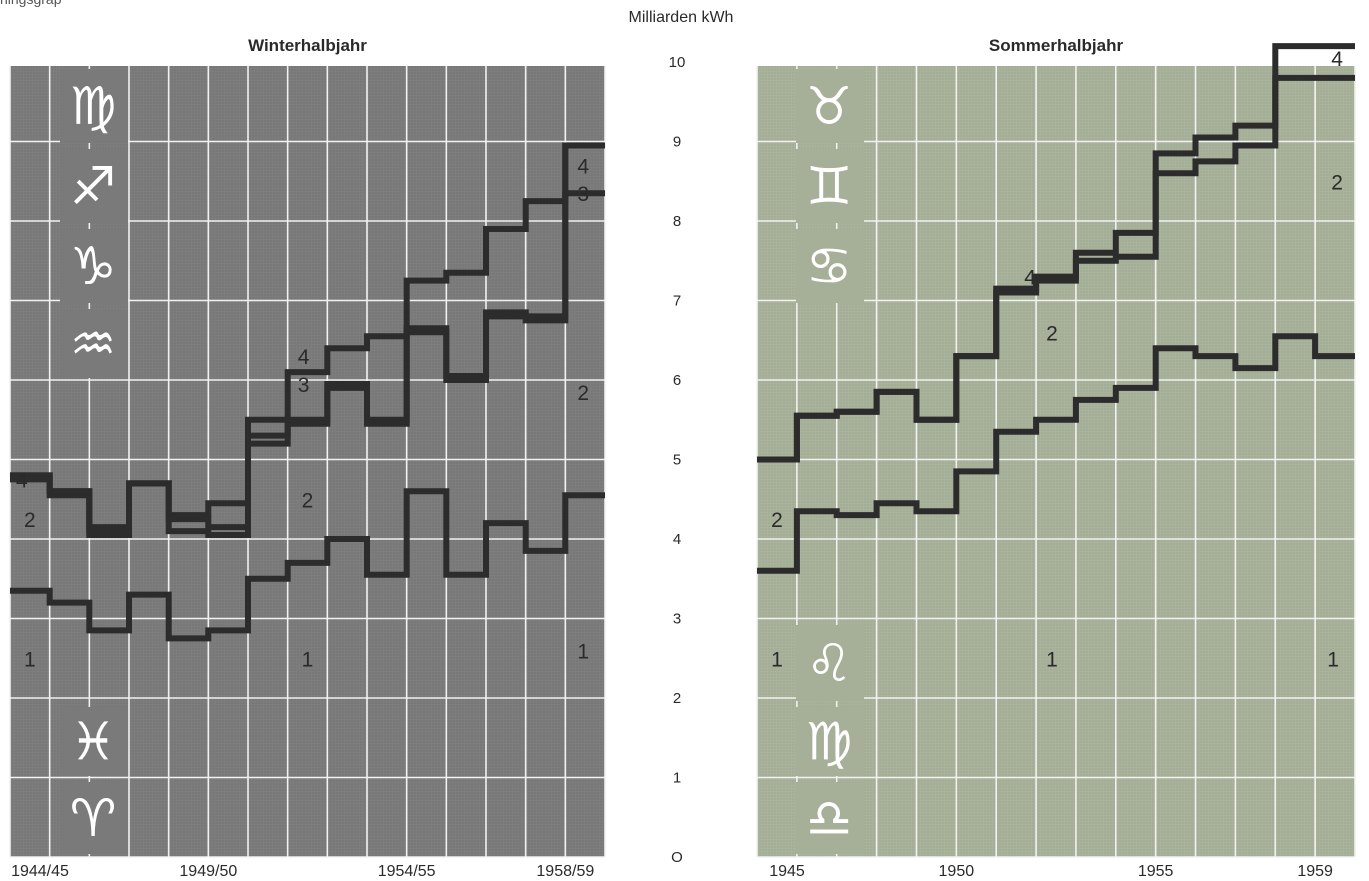  I want to click on y-tick-label: 10, so click(677, 62).